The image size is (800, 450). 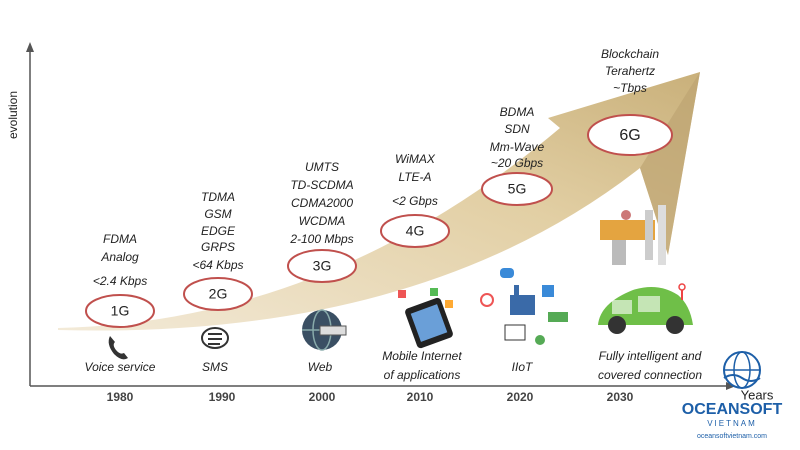 What do you see at coordinates (650, 356) in the screenshot?
I see `application-label: Fully intelligent and` at bounding box center [650, 356].